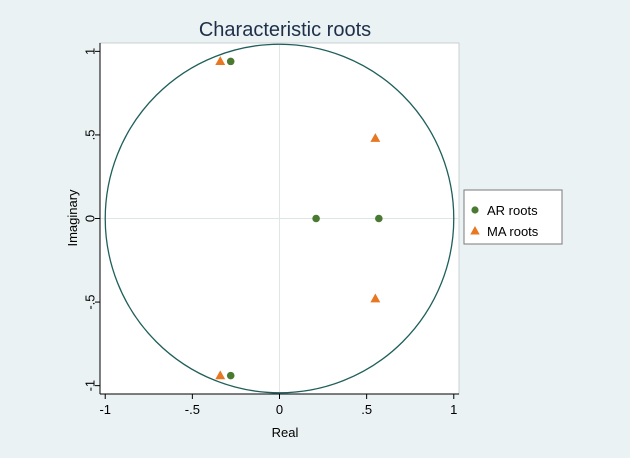 This screenshot has height=458, width=630. What do you see at coordinates (512, 210) in the screenshot?
I see `legend-ar-roots-label: AR roots` at bounding box center [512, 210].